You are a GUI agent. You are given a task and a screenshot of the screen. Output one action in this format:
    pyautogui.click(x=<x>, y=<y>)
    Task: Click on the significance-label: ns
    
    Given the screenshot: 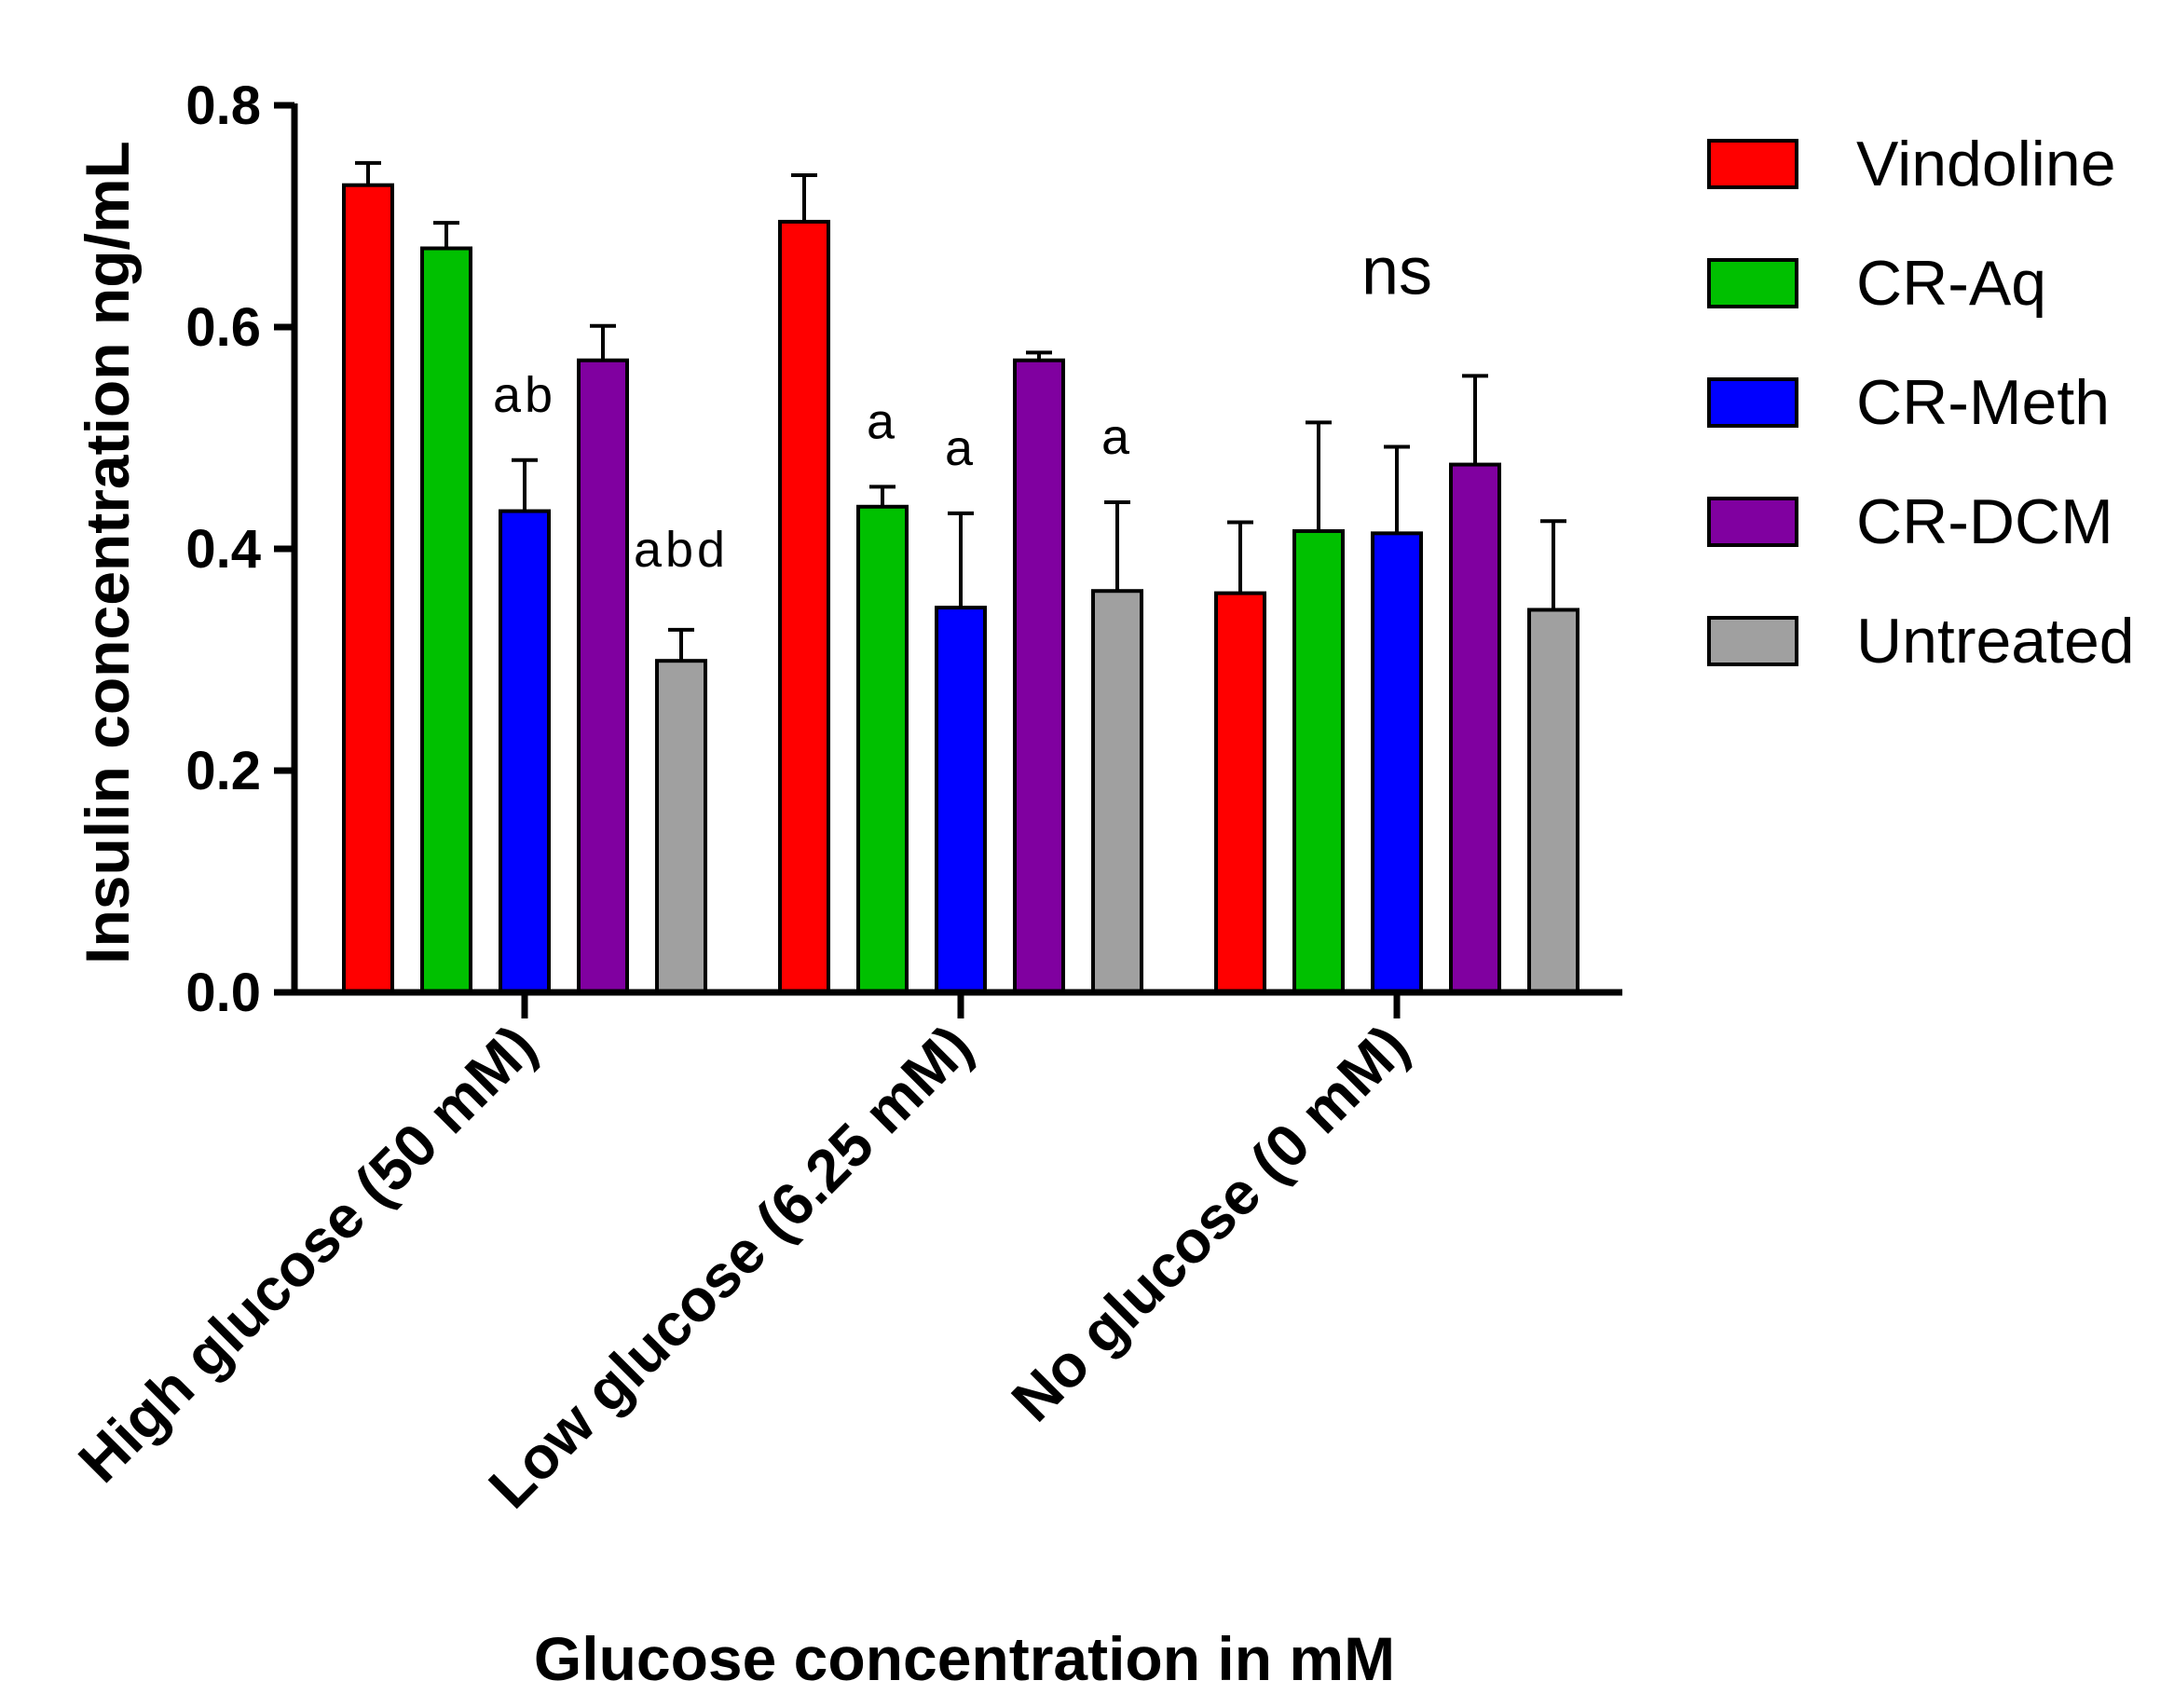 What is the action you would take?
    pyautogui.click(x=1396, y=271)
    